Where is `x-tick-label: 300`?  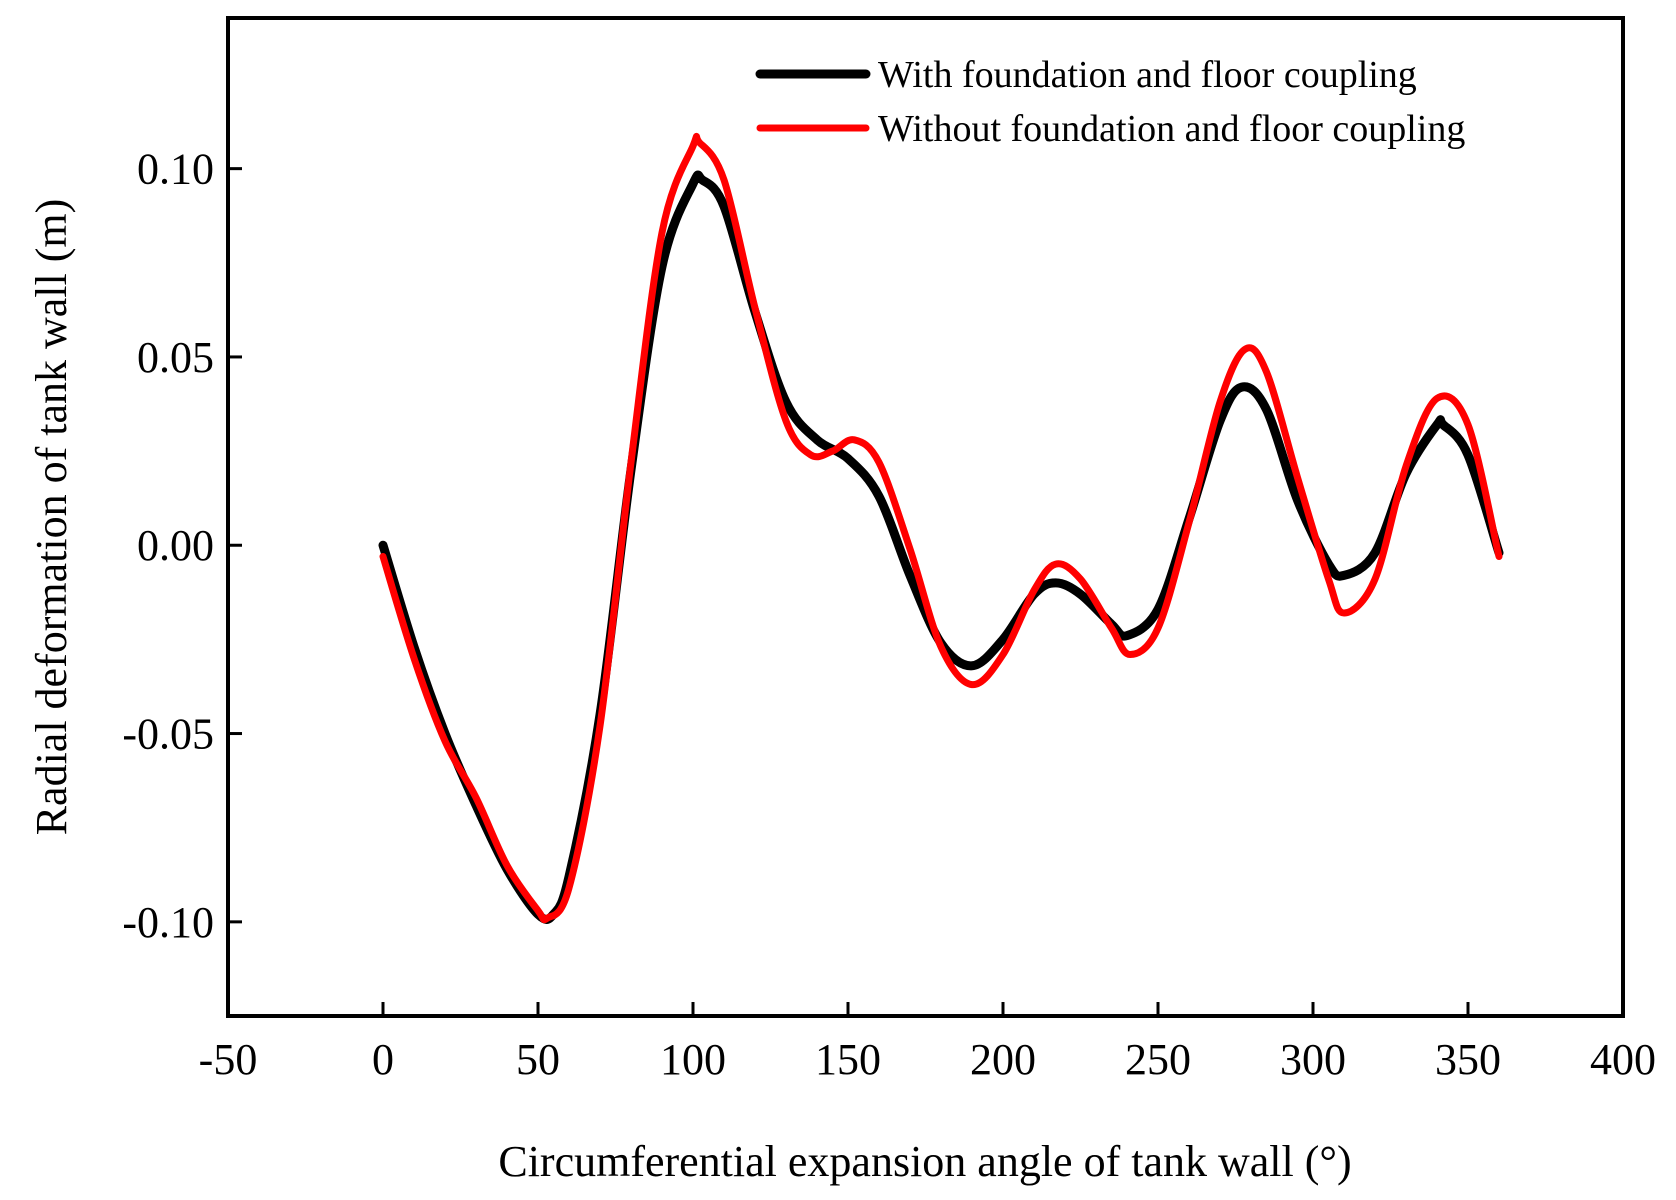 x-tick-label: 300 is located at coordinates (1313, 1059).